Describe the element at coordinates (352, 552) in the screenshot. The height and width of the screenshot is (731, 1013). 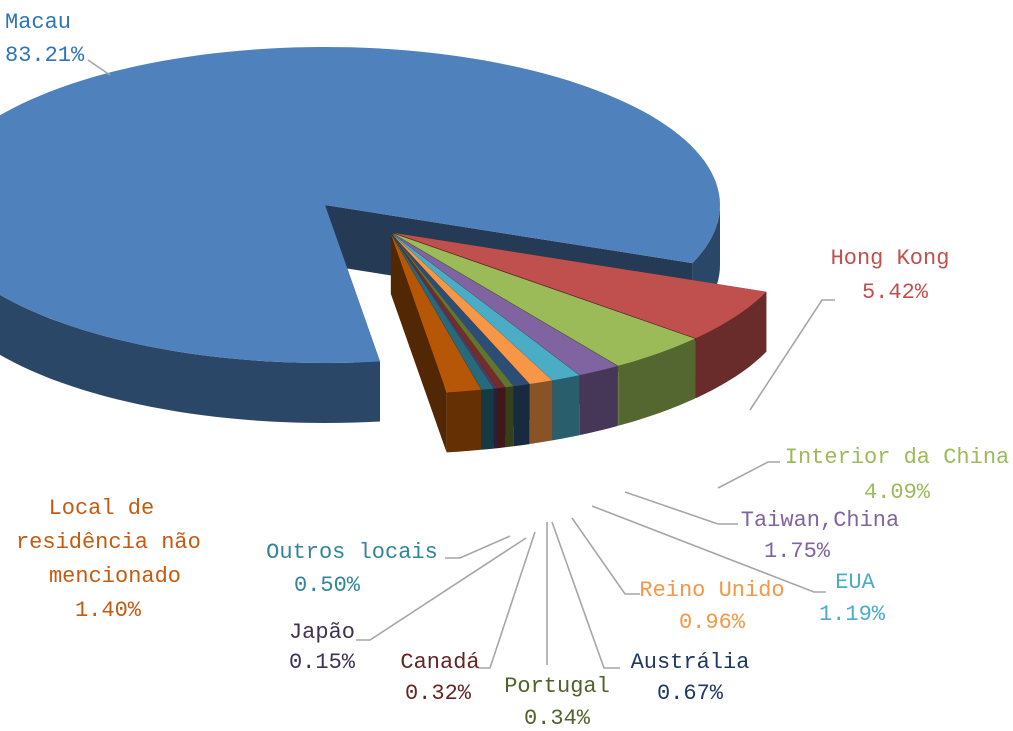
I see `category-label: Outros locais` at that location.